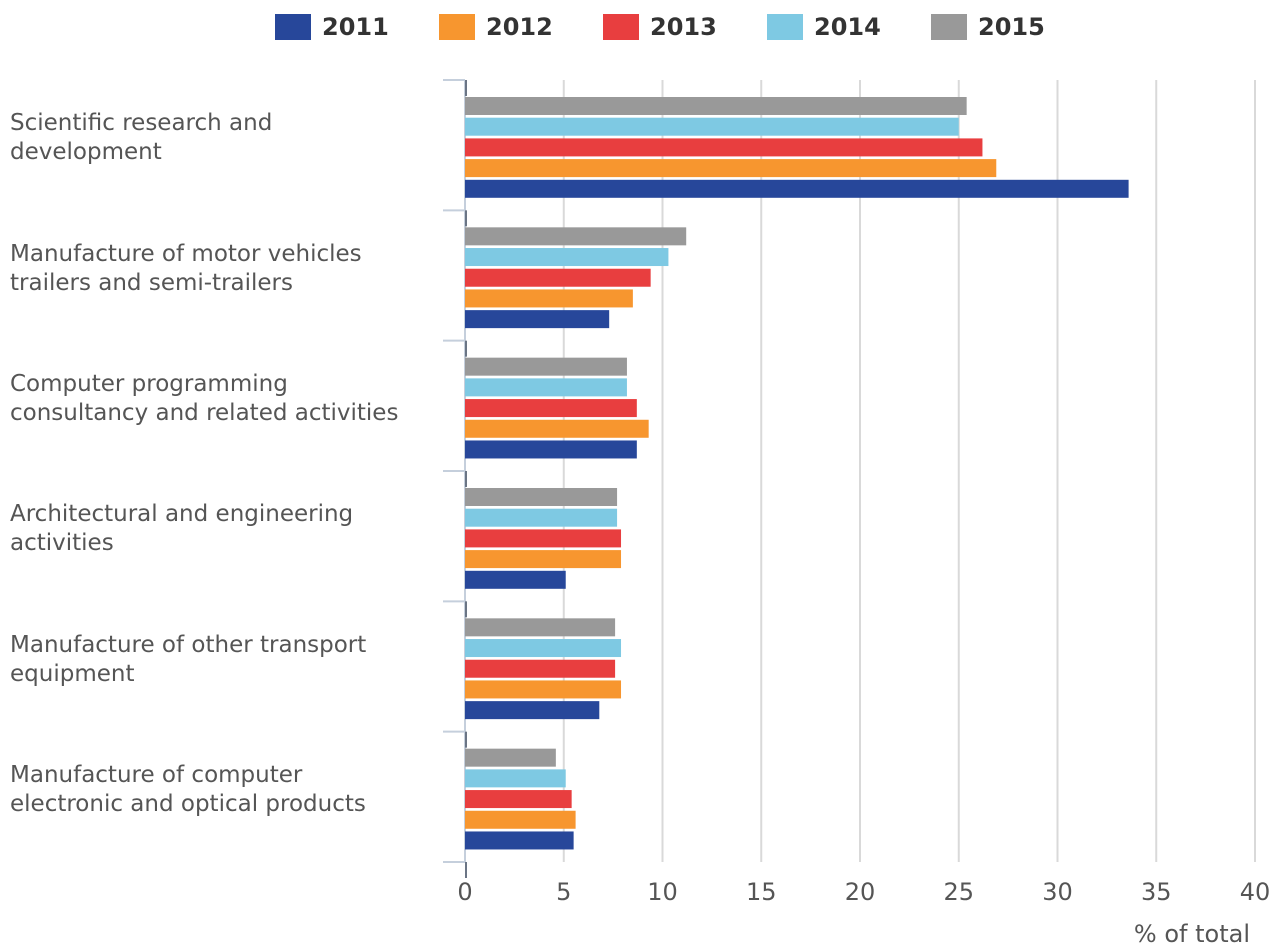 This screenshot has width=1279, height=947. I want to click on x-tick-label: 5, so click(563, 892).